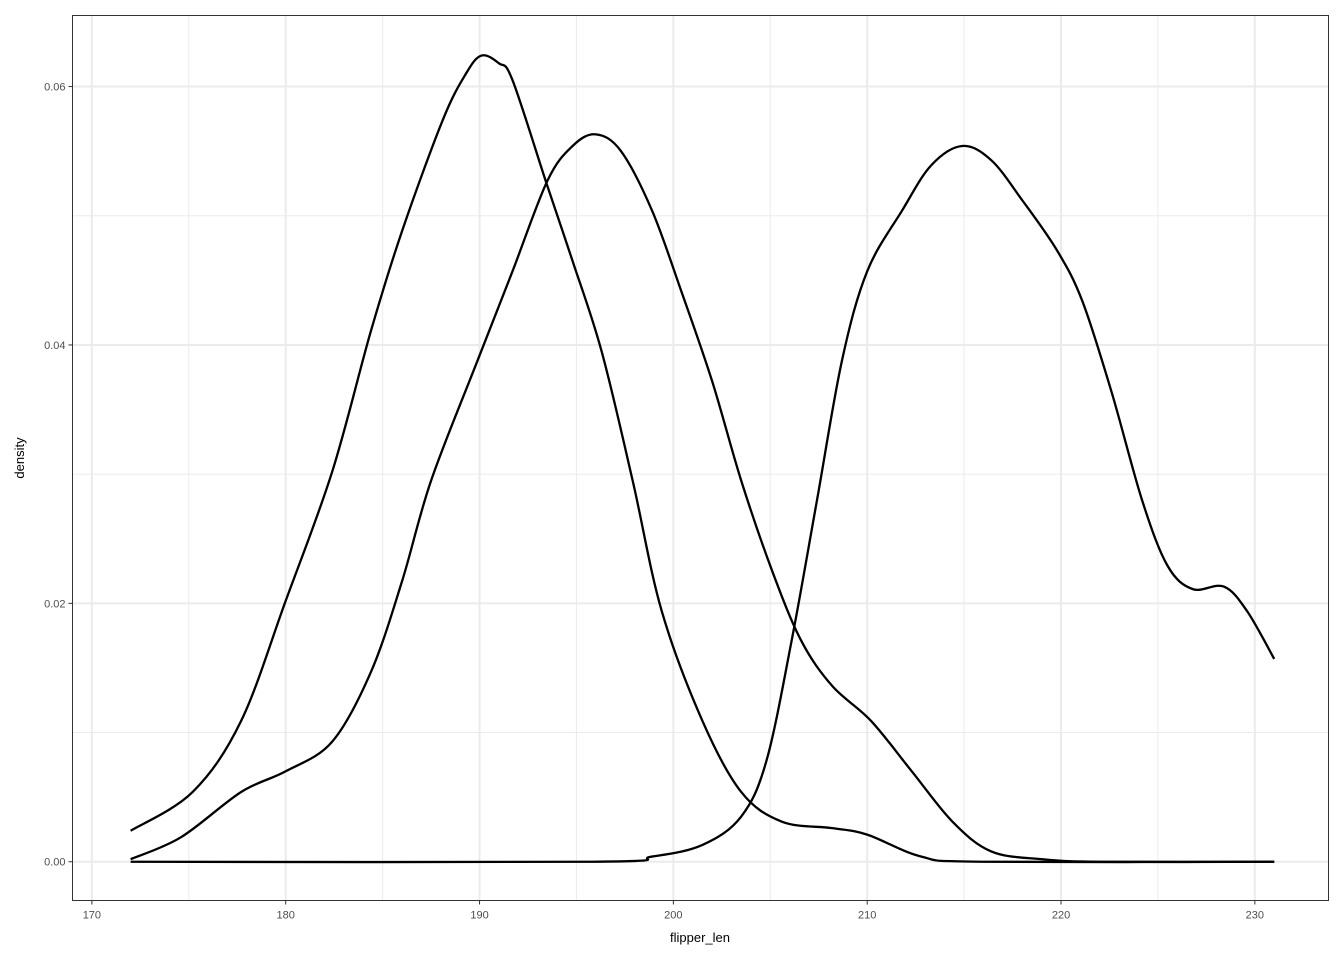 The height and width of the screenshot is (960, 1344). I want to click on x-tick-label: 180, so click(286, 916).